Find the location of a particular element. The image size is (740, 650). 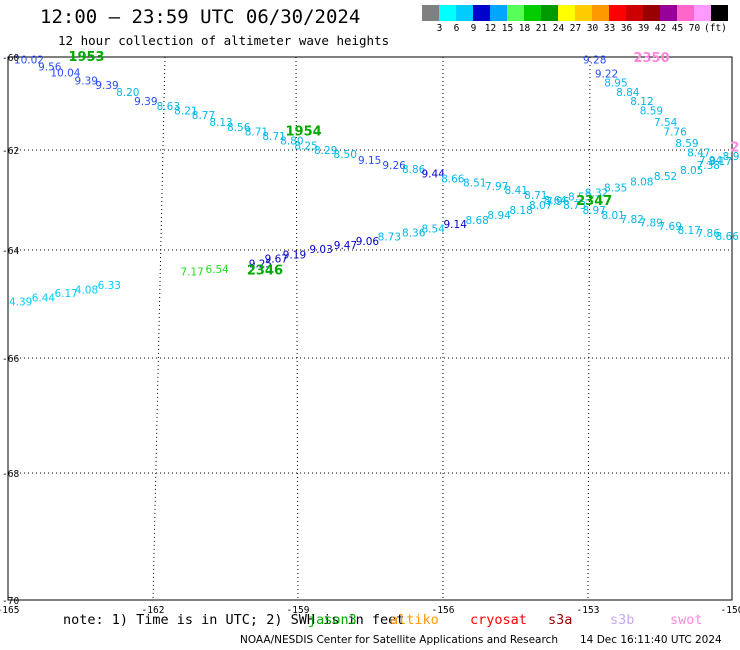

wave-height-value: 9.22 is located at coordinates (606, 74).